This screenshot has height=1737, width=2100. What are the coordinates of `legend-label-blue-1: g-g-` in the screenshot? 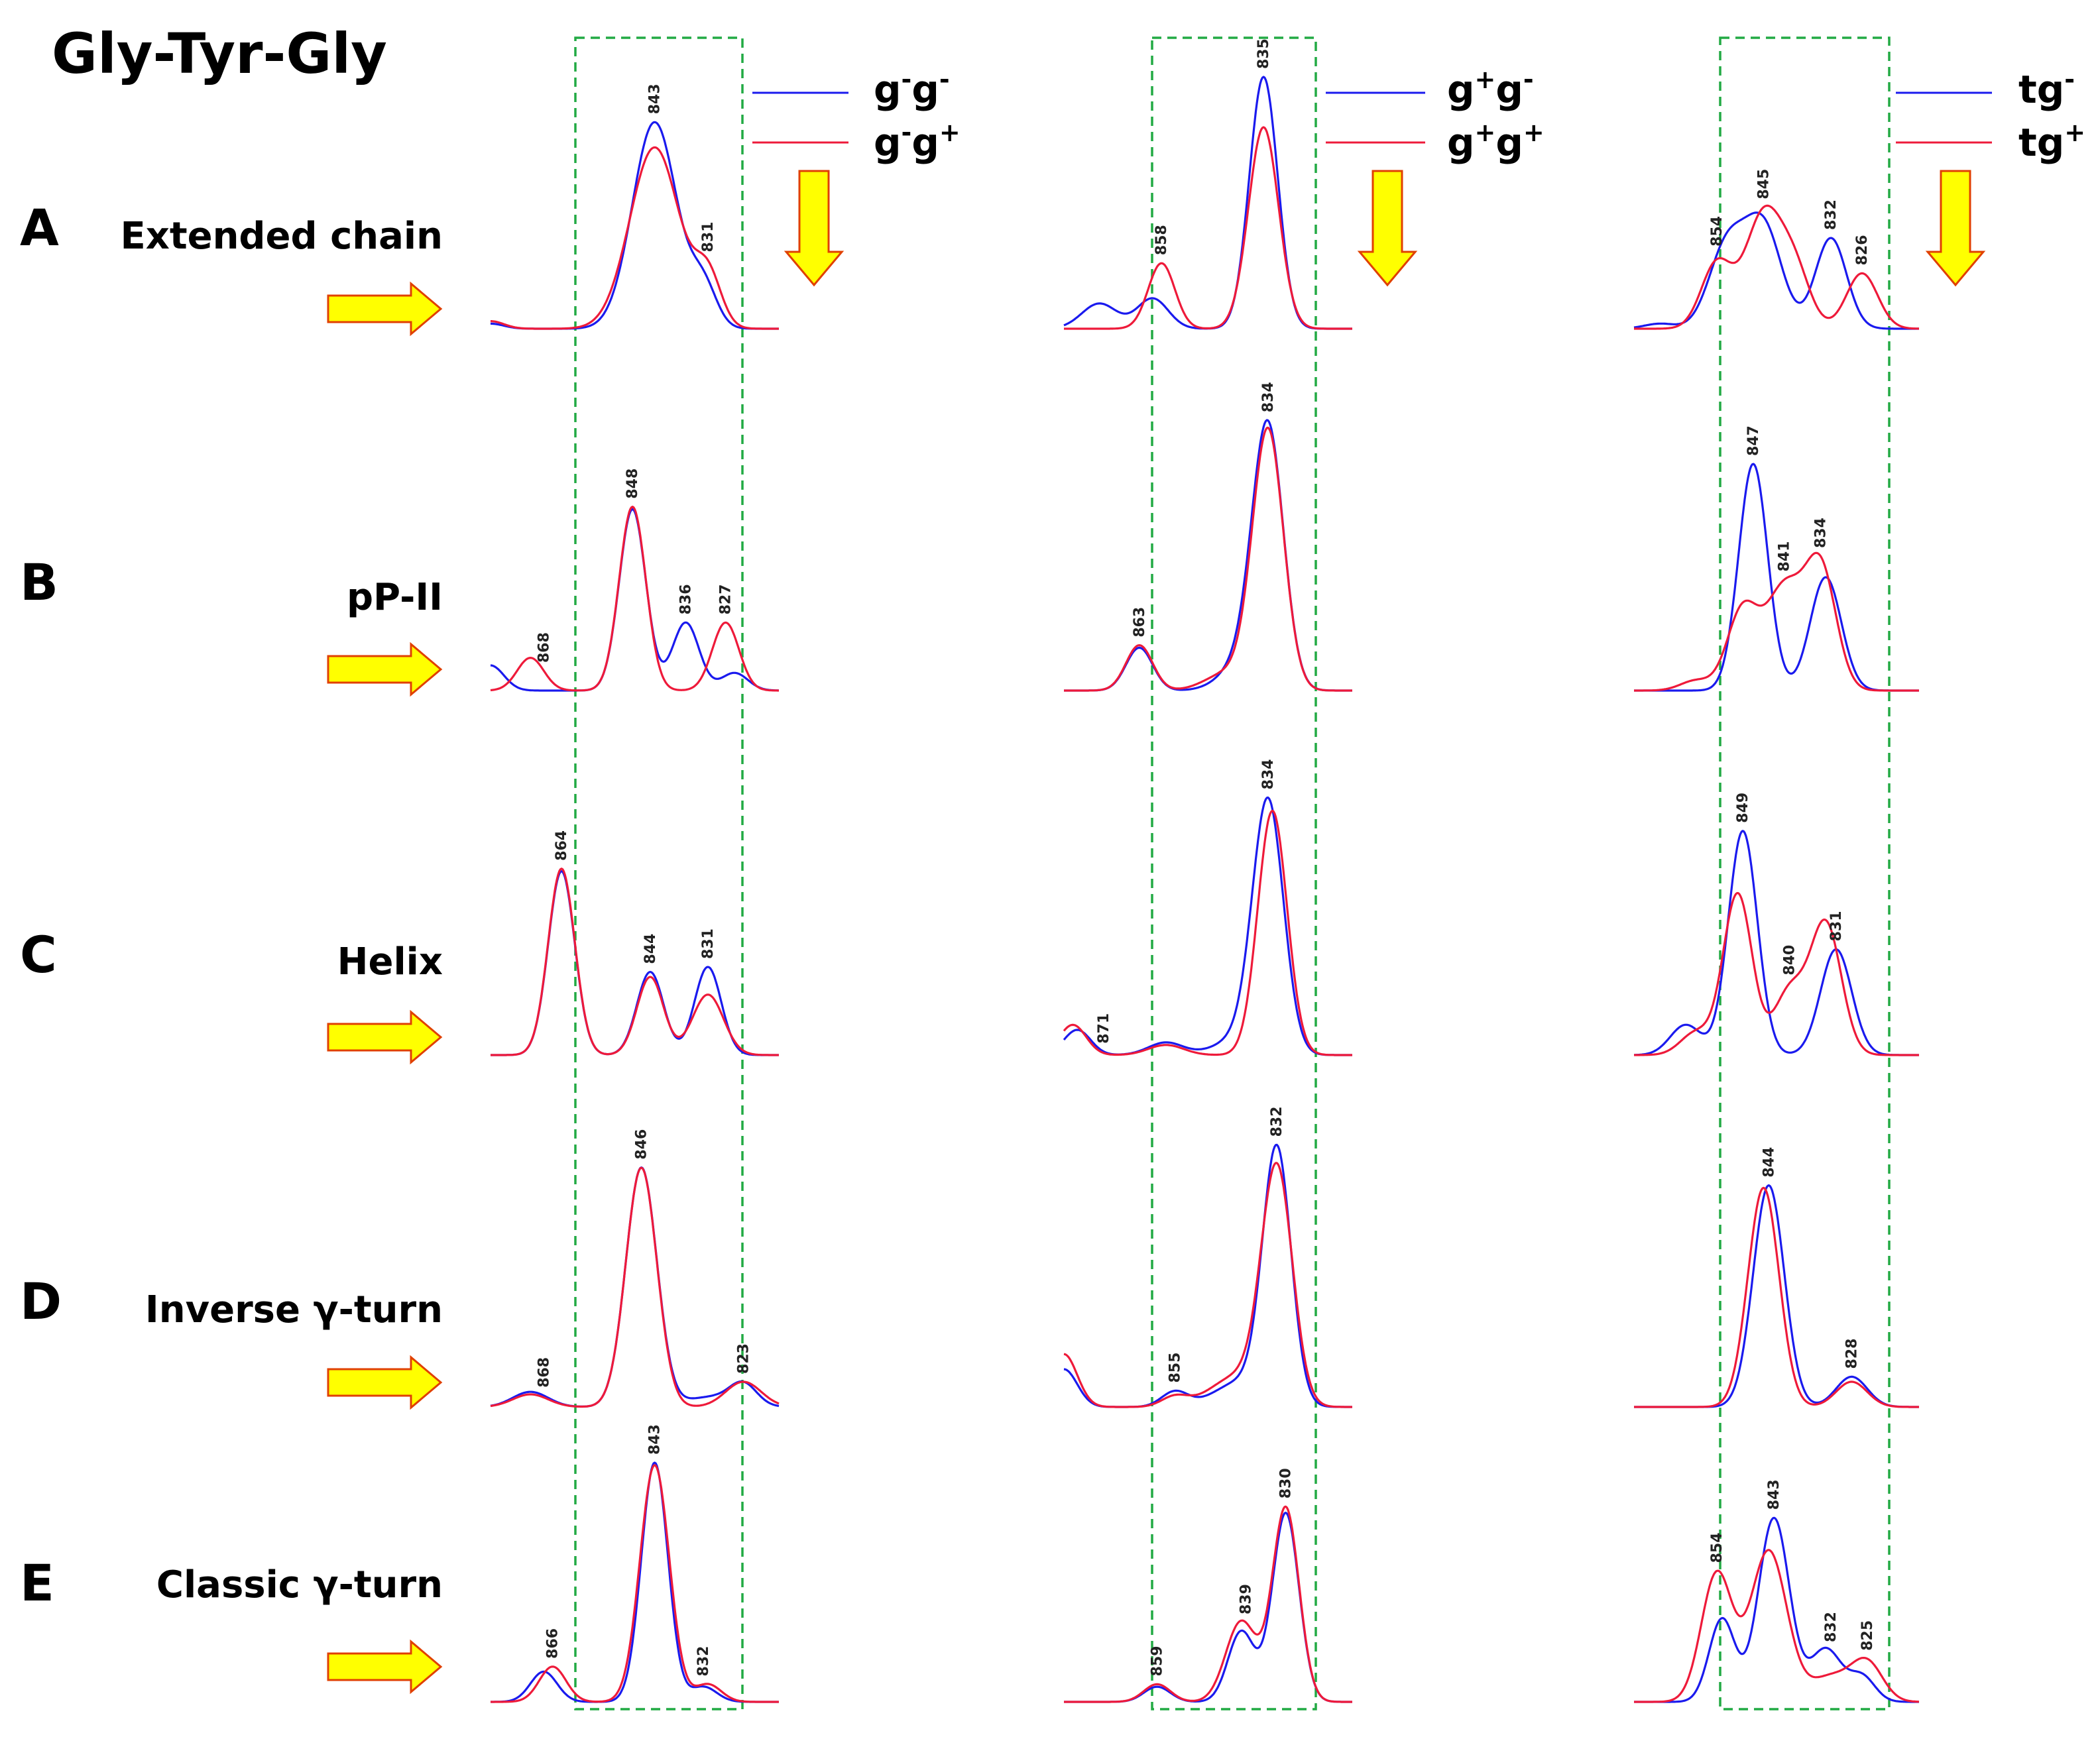 It's located at (912, 89).